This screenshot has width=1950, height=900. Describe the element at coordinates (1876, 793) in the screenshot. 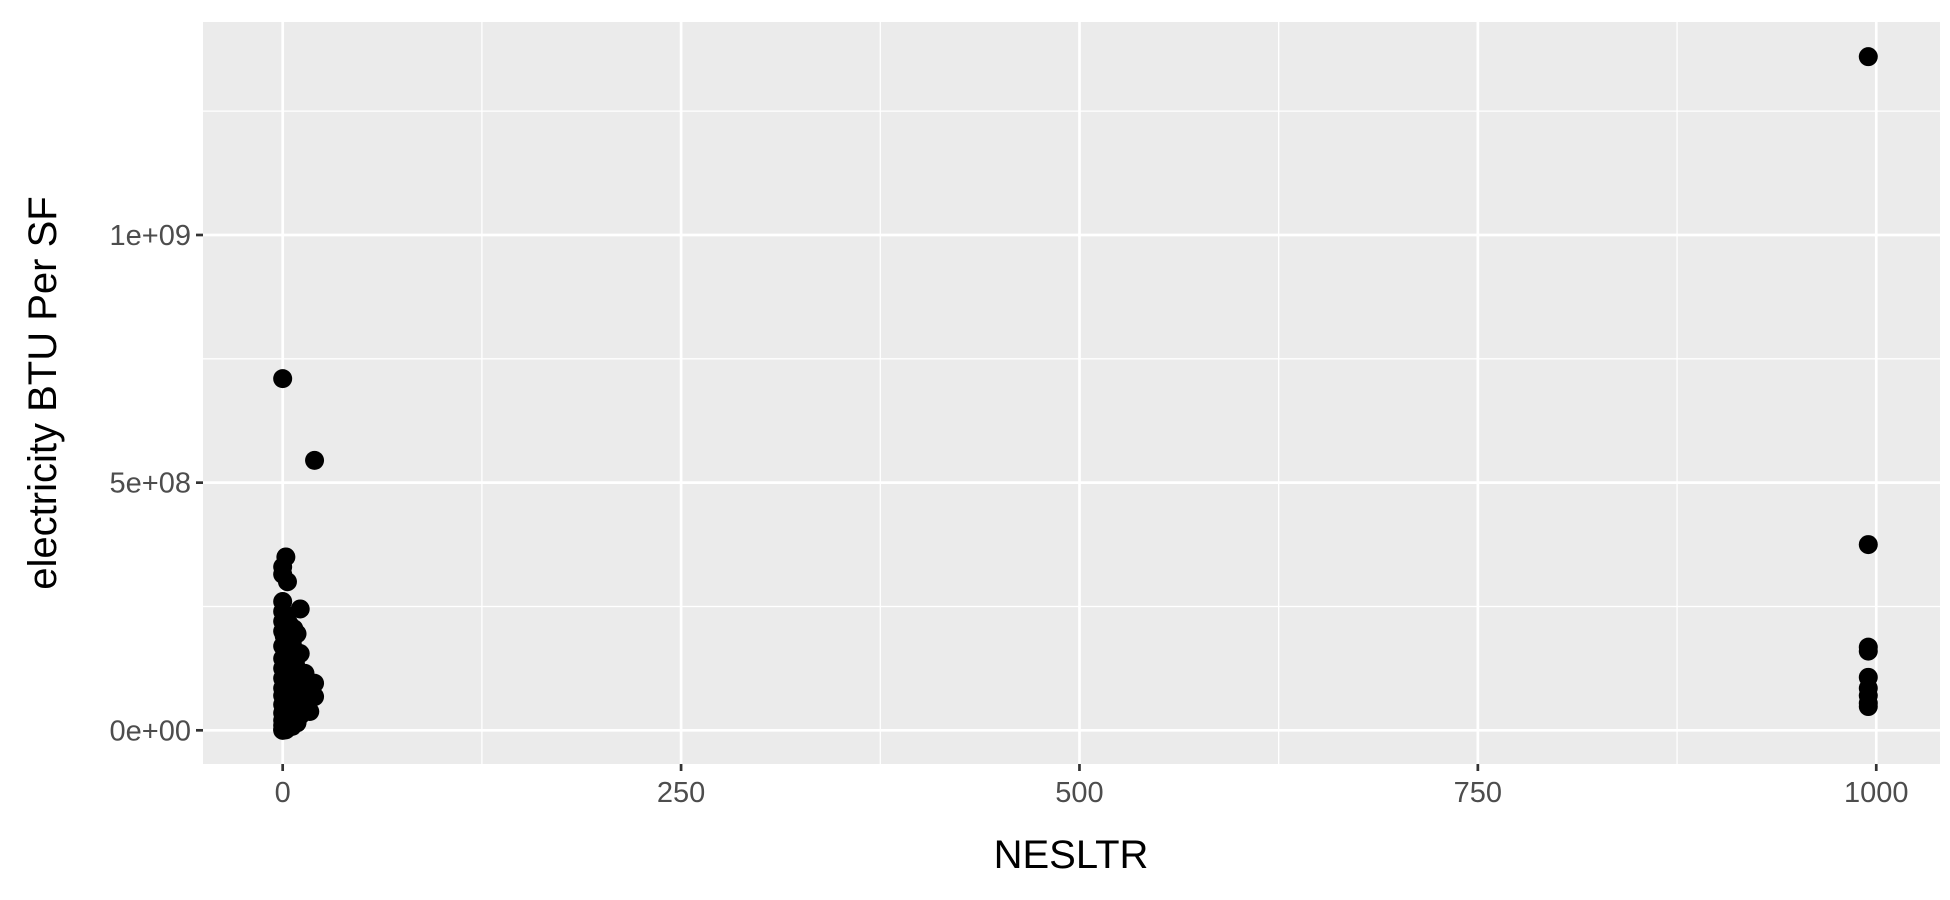

I see `x-tick-label: 1000` at that location.